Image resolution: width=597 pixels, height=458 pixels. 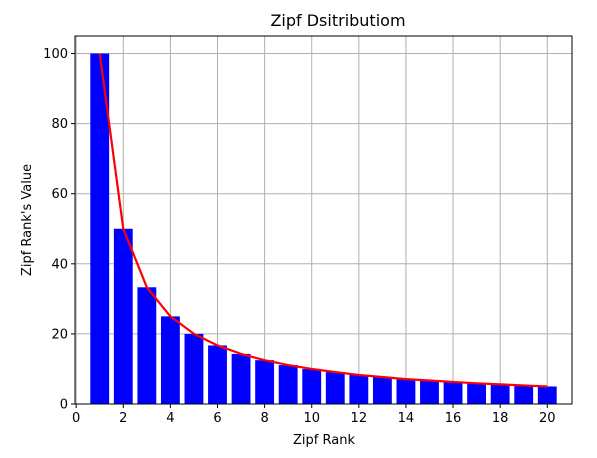 I want to click on y-axis-label: Zipf Rank's Value, so click(x=27, y=220).